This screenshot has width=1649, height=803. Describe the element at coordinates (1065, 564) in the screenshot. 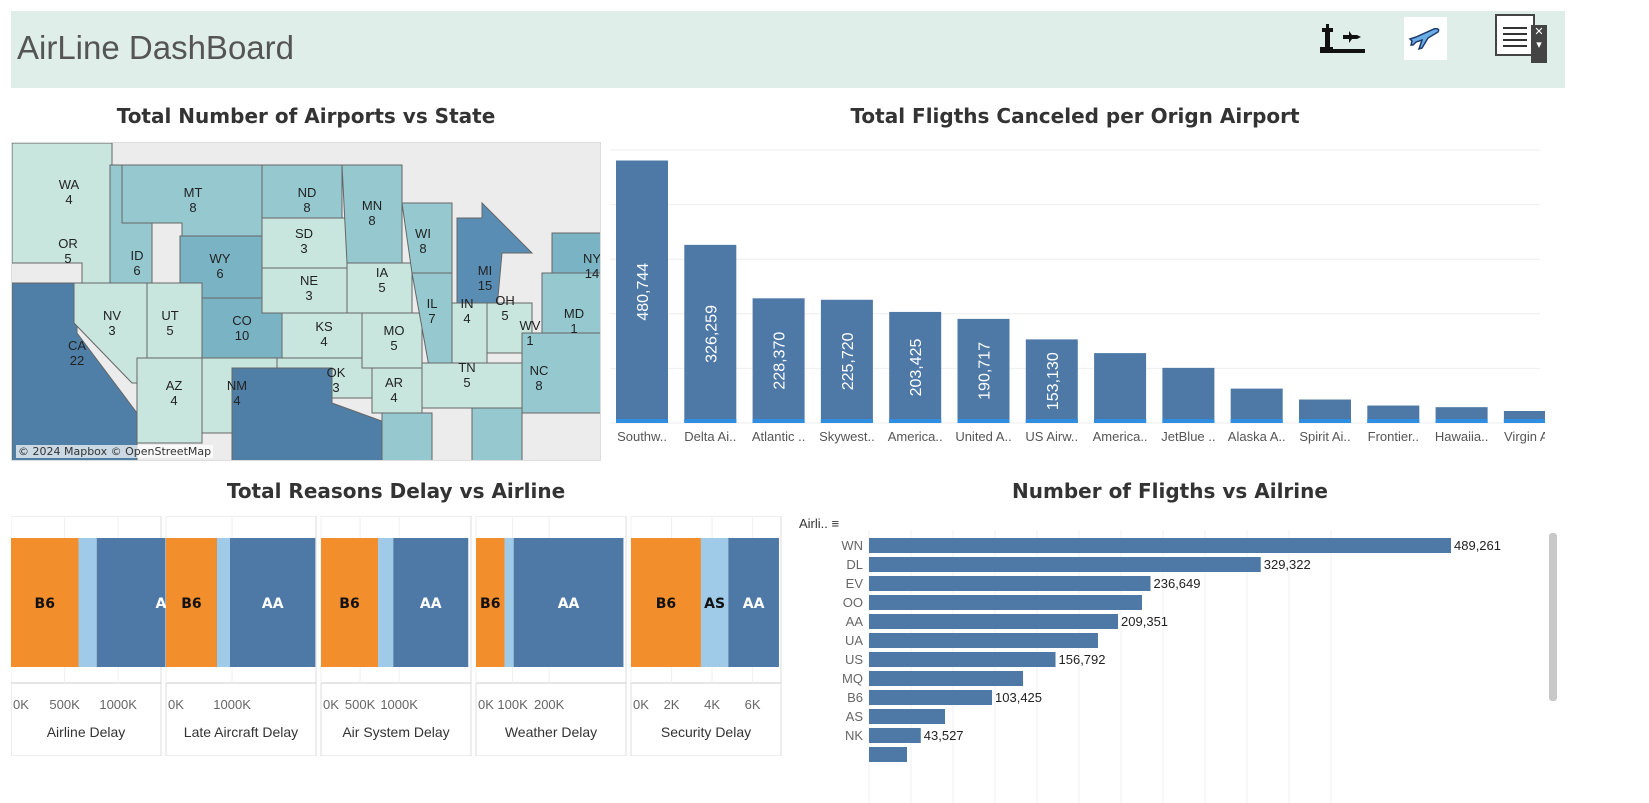

I see `bar-dl` at that location.